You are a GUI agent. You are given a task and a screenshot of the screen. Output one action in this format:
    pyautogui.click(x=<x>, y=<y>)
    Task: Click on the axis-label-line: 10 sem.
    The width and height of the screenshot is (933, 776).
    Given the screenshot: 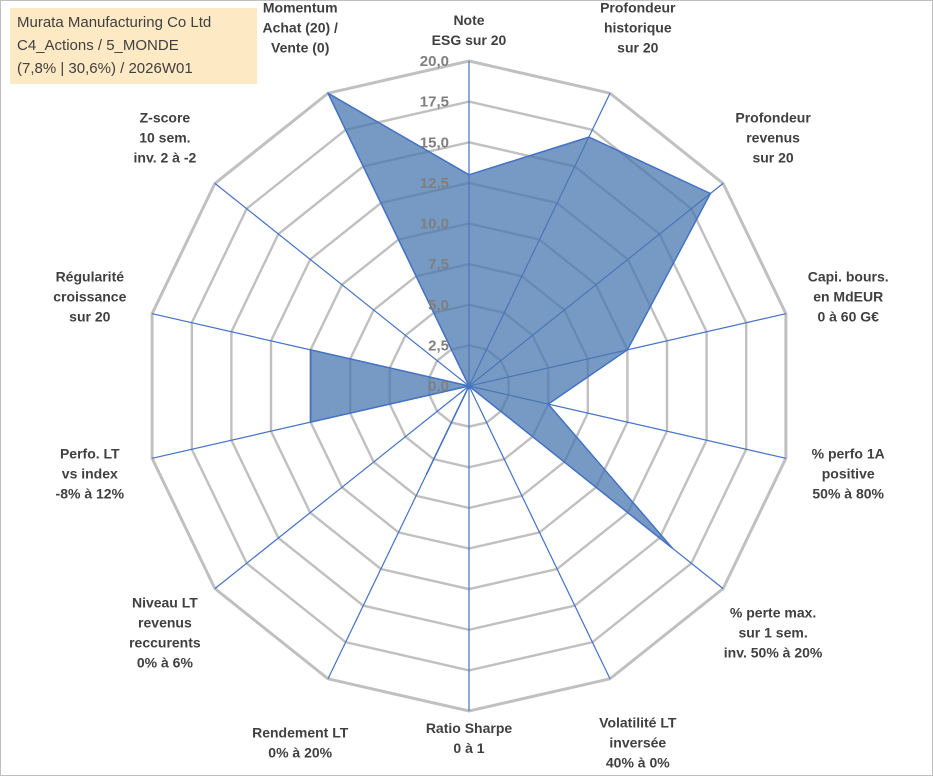 What is the action you would take?
    pyautogui.click(x=164, y=138)
    